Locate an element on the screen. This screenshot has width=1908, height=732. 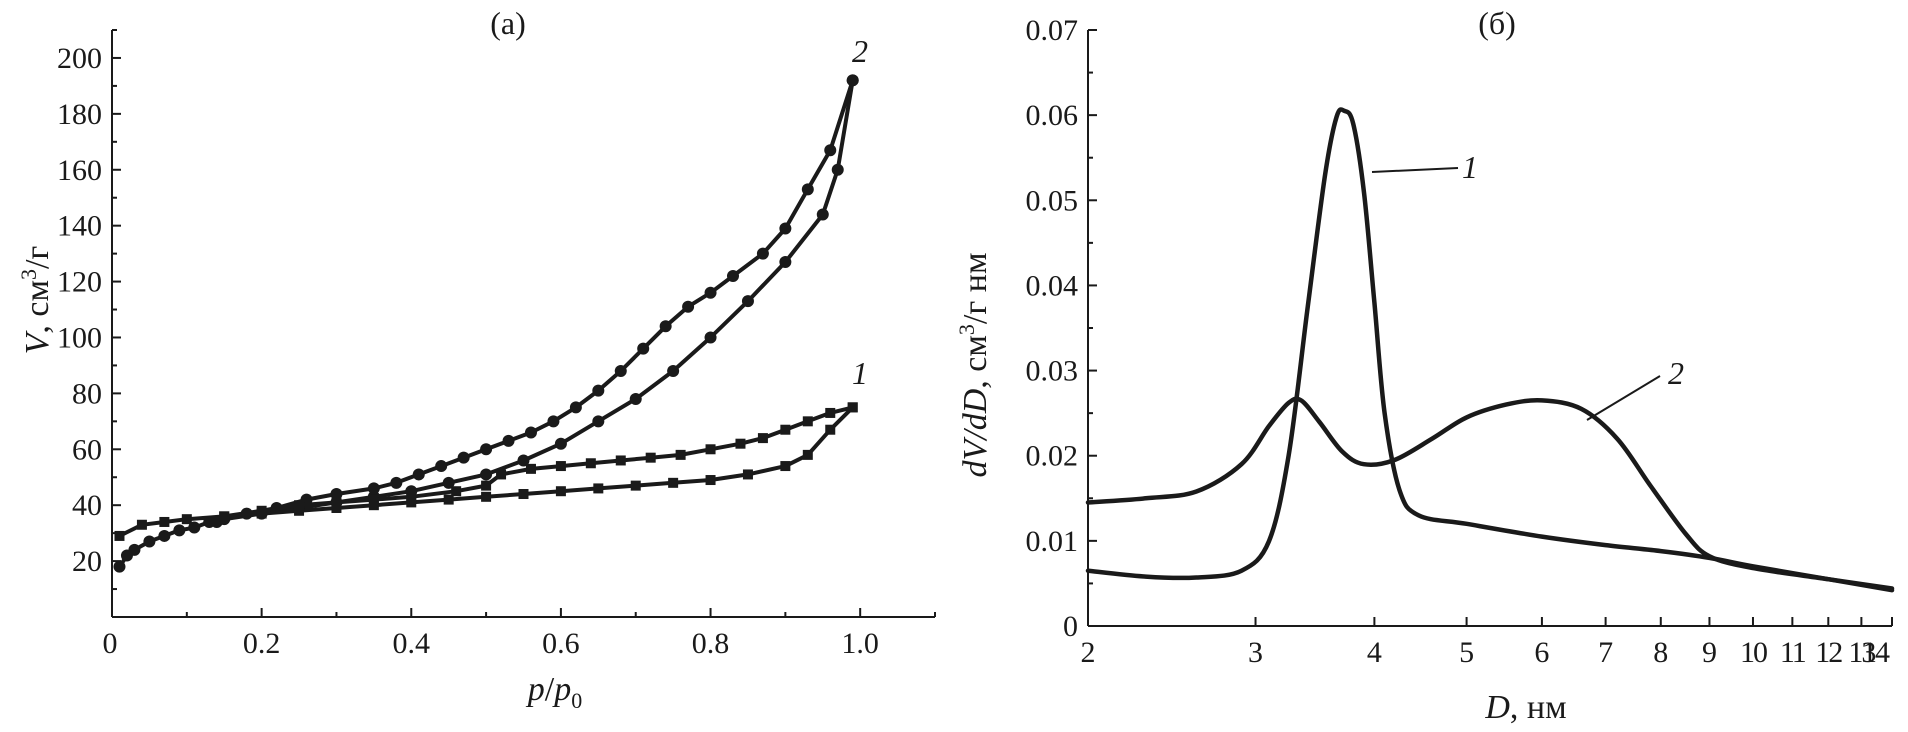
x-label-p0: p is located at coordinates (561, 689).